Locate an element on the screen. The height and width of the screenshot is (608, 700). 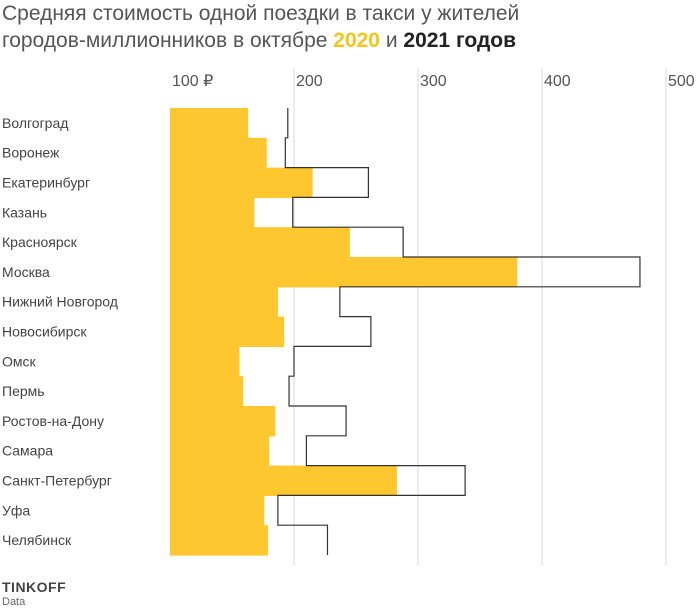
x-tick-label: 400 is located at coordinates (557, 81).